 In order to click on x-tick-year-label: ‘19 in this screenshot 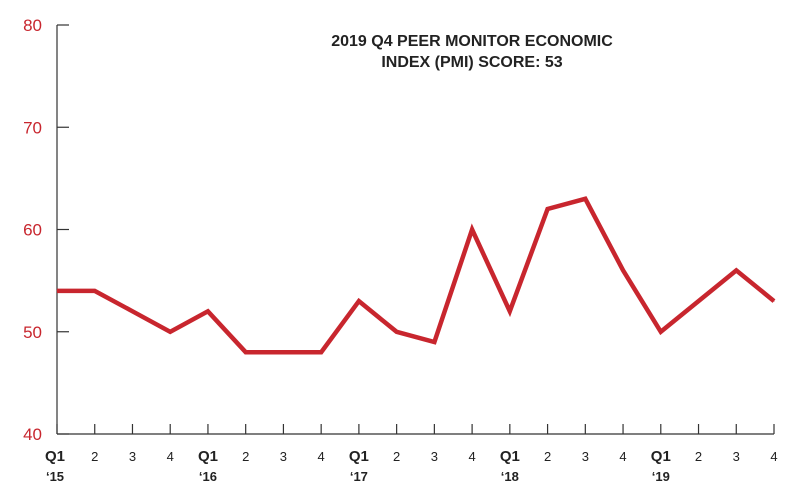, I will do `click(661, 476)`.